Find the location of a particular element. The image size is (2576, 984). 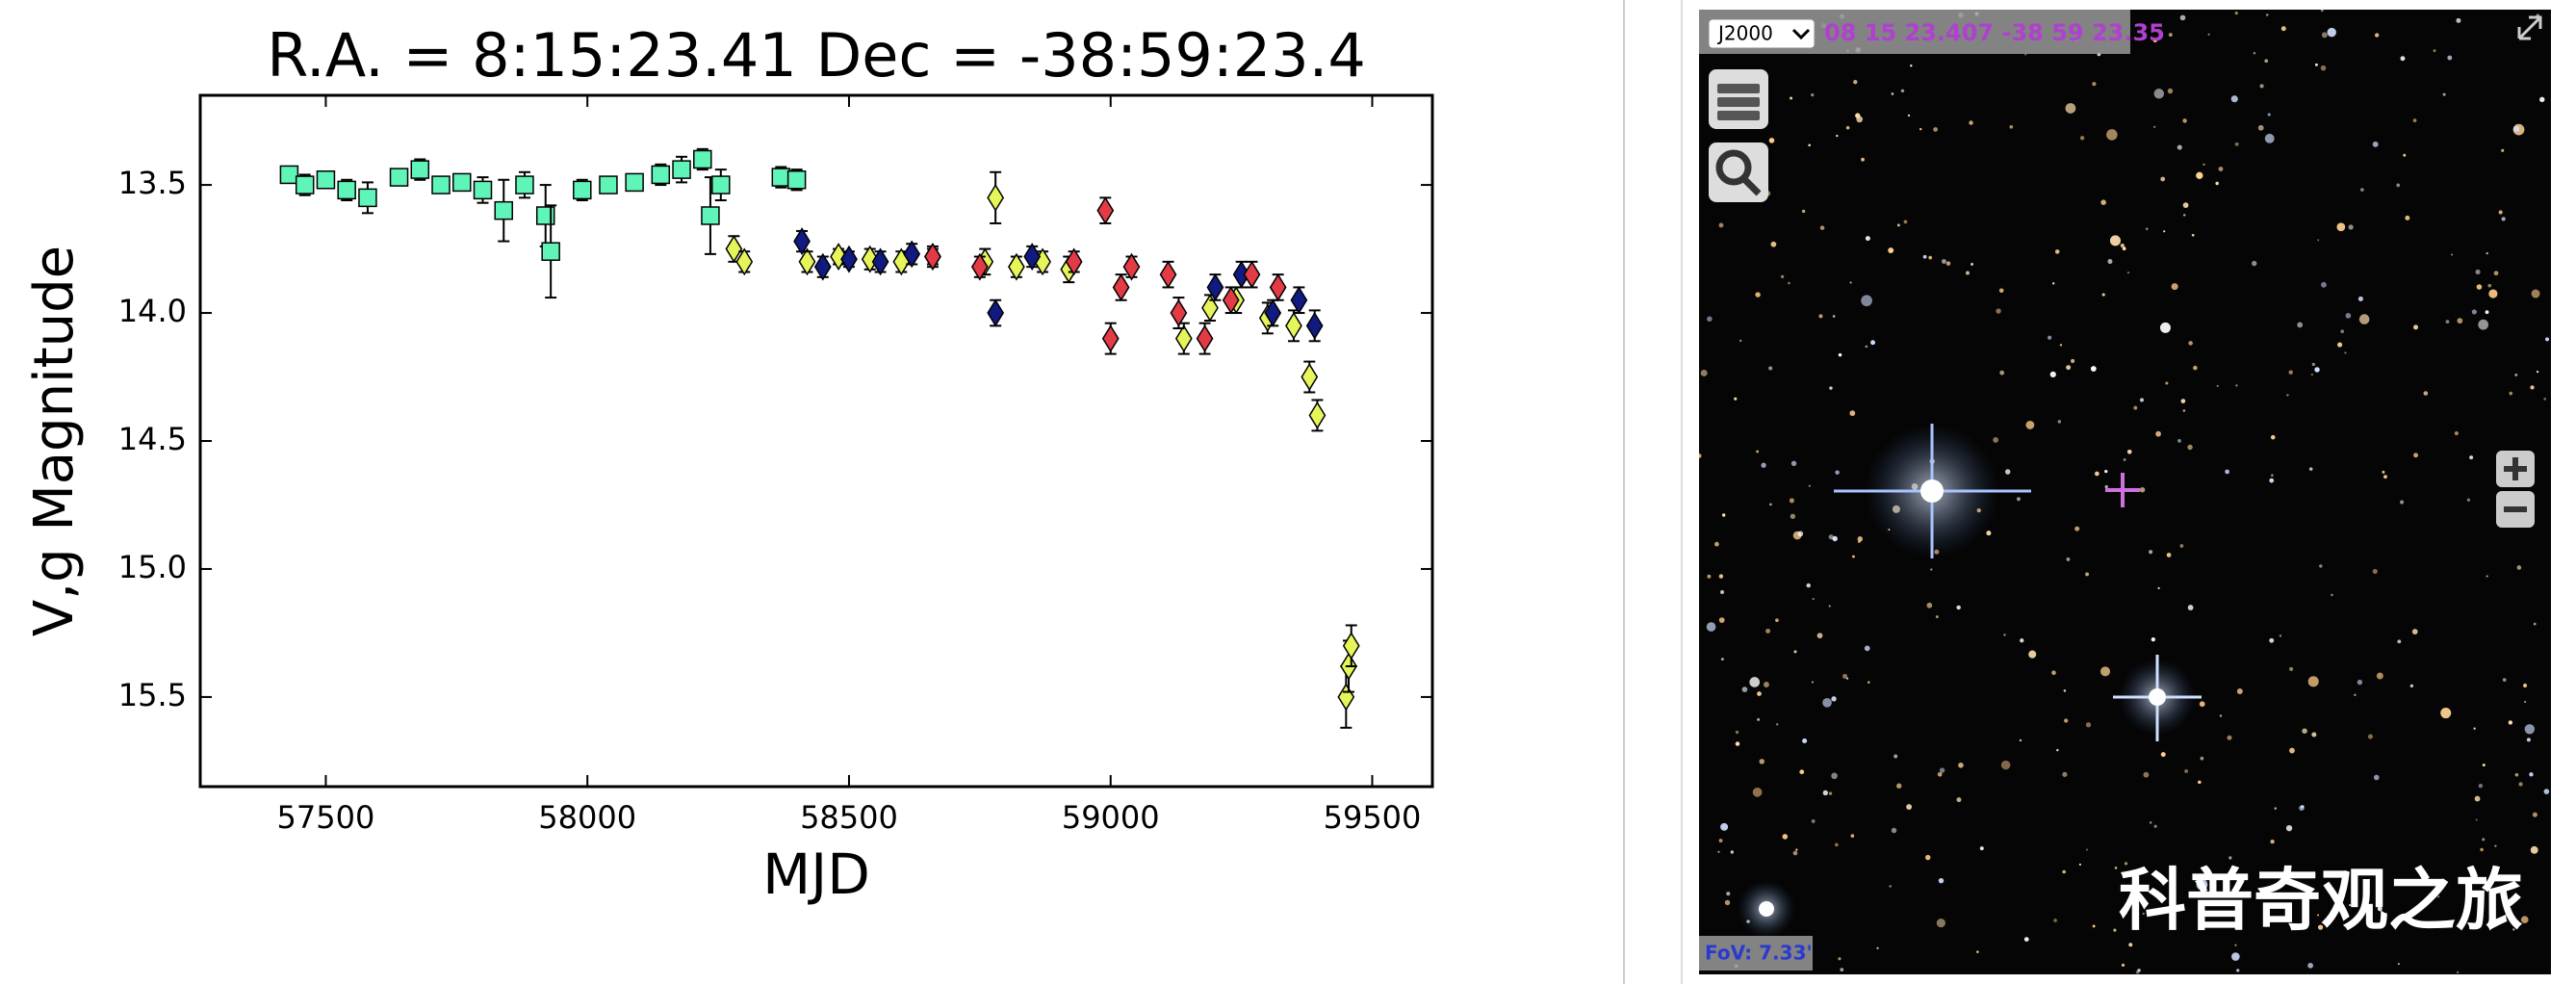

x-tick-label: 58500 is located at coordinates (849, 817).